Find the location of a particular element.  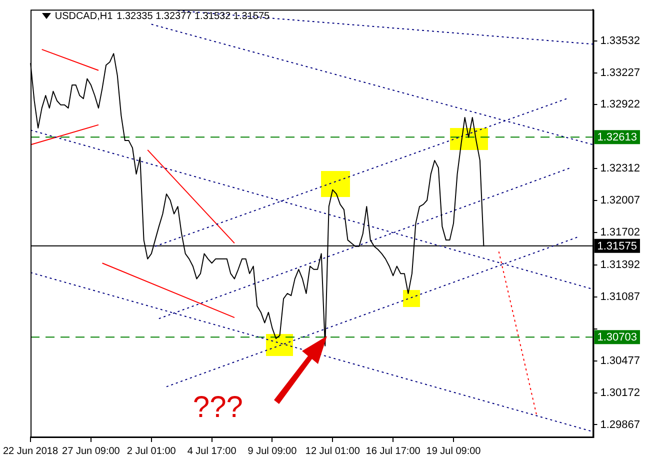

y-tick-label: 1.32312 is located at coordinates (620, 168).